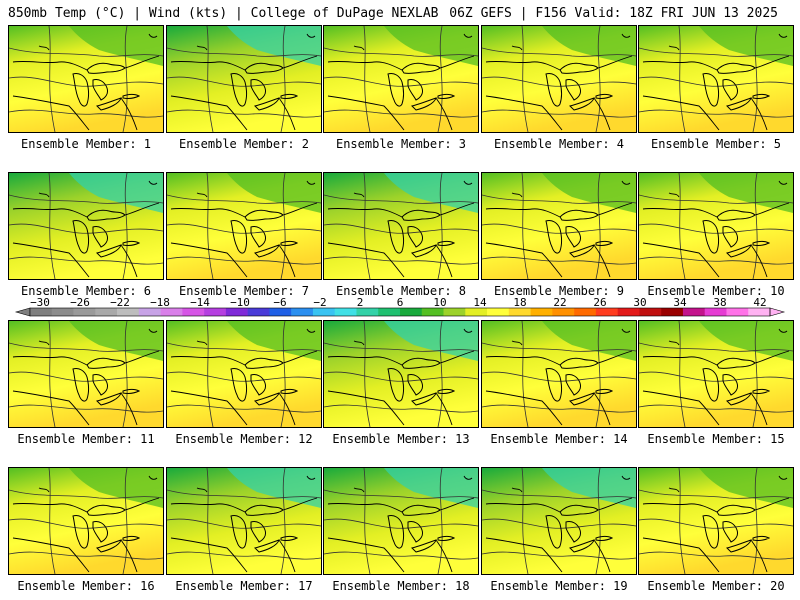  I want to click on ensemble-member-label: Ensemble Member: 17, so click(244, 586).